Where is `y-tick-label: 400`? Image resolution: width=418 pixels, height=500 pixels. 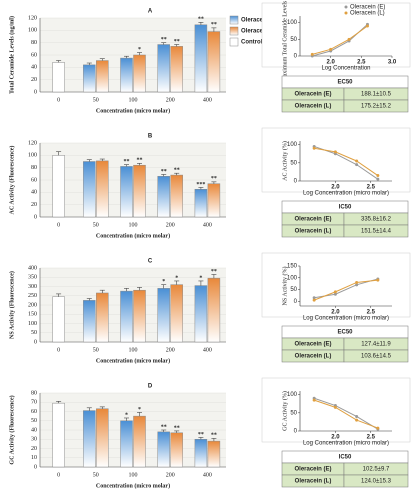
y-tick-label: 400 is located at coordinates (32, 268).